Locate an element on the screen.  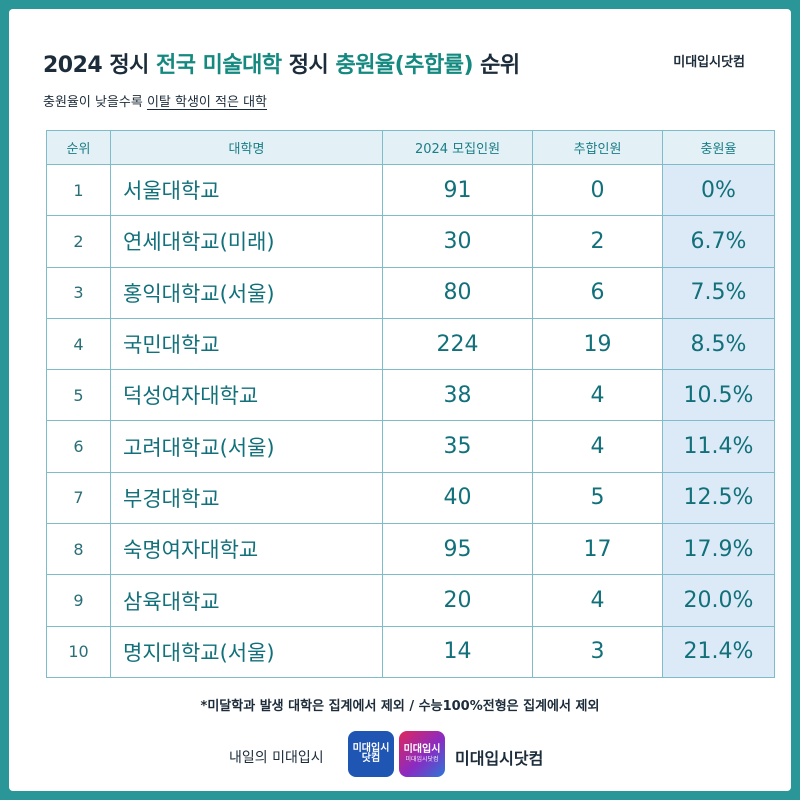
quota-cell: 91 is located at coordinates (457, 190).